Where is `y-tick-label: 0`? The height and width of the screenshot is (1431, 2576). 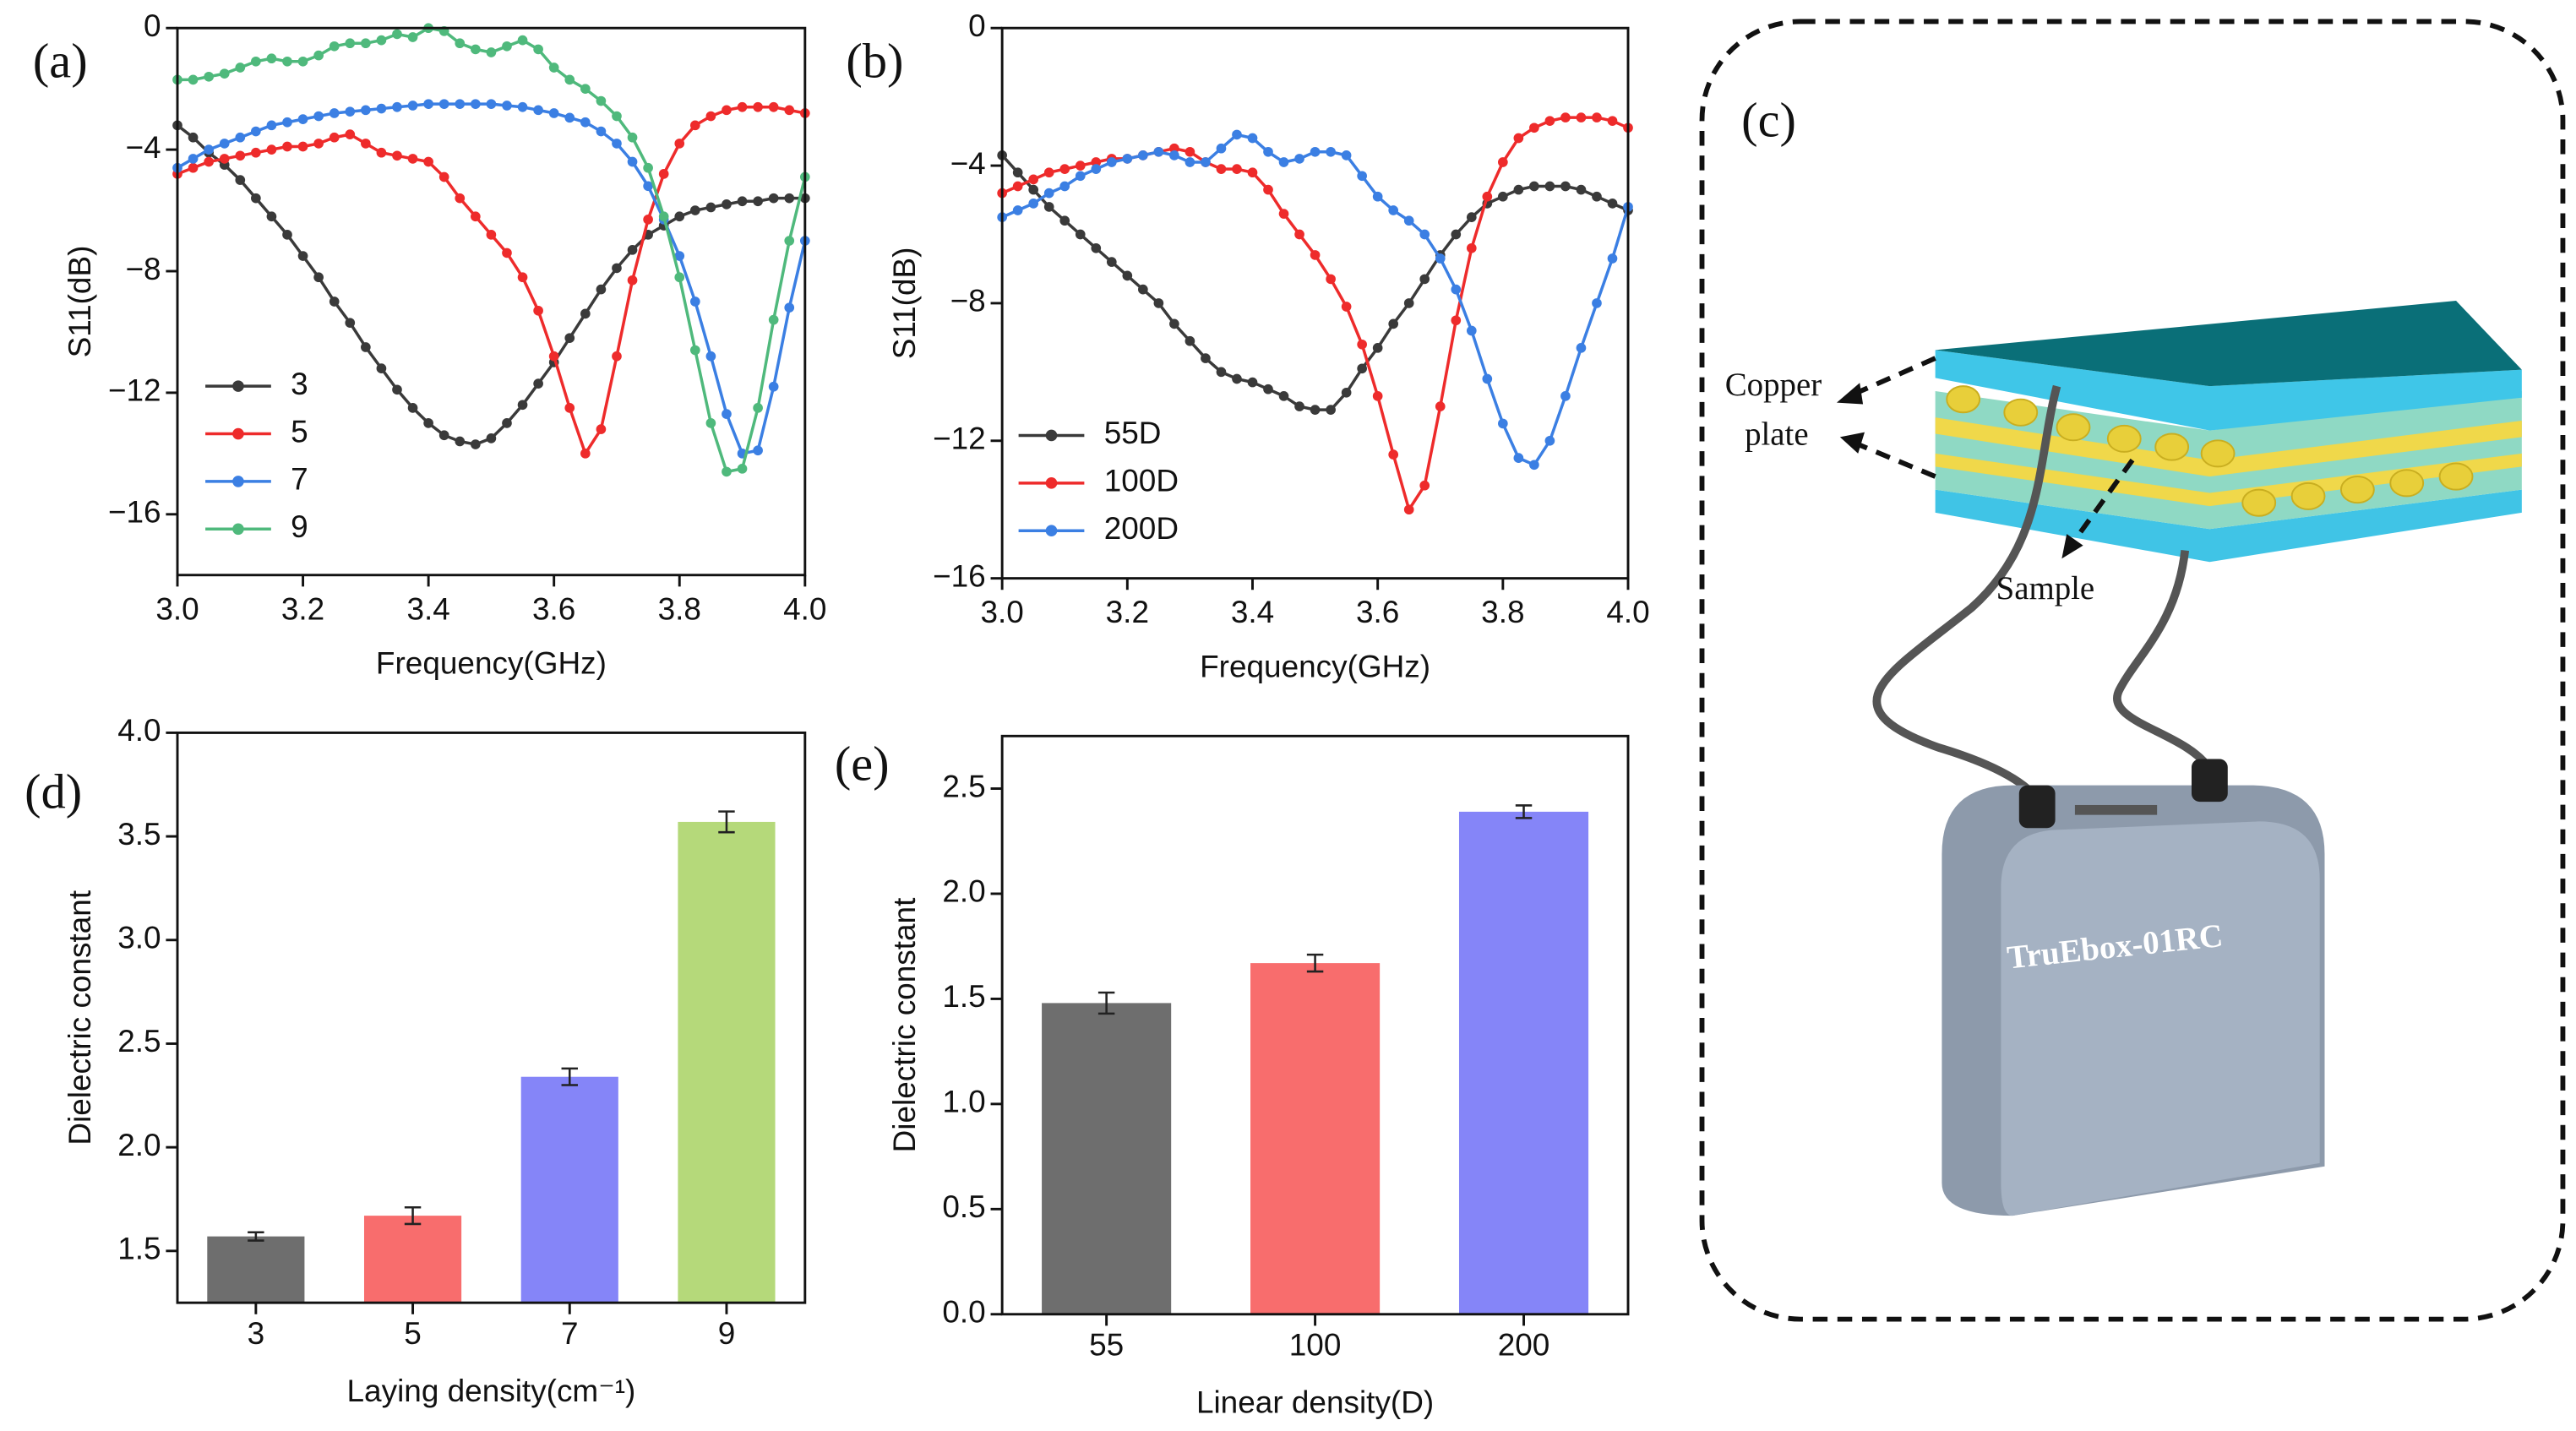
y-tick-label: 0 is located at coordinates (977, 25).